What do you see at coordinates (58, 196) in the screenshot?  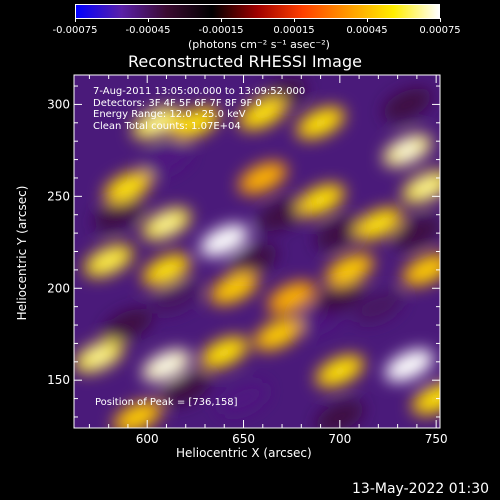 I see `y-tick-label: 250` at bounding box center [58, 196].